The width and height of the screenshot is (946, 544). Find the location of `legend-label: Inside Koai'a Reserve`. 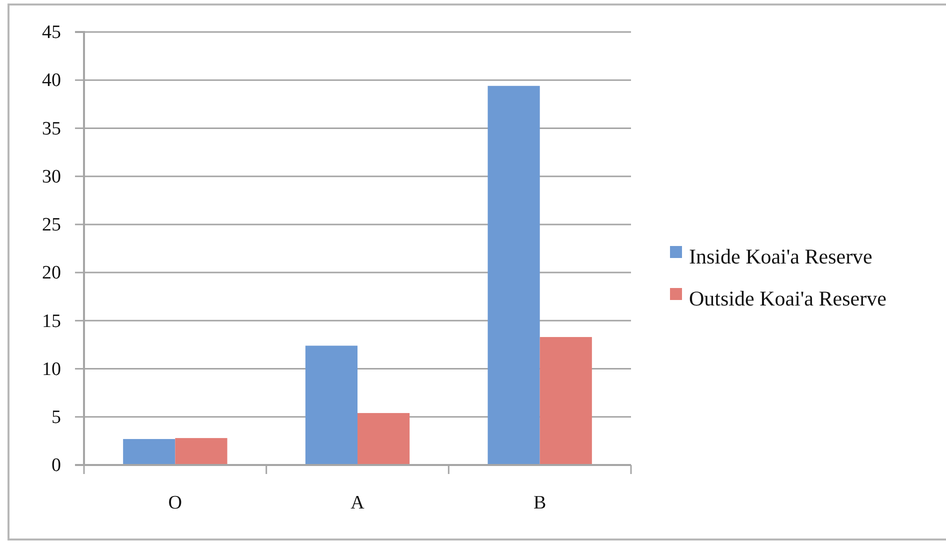

legend-label: Inside Koai'a Reserve is located at coordinates (780, 256).